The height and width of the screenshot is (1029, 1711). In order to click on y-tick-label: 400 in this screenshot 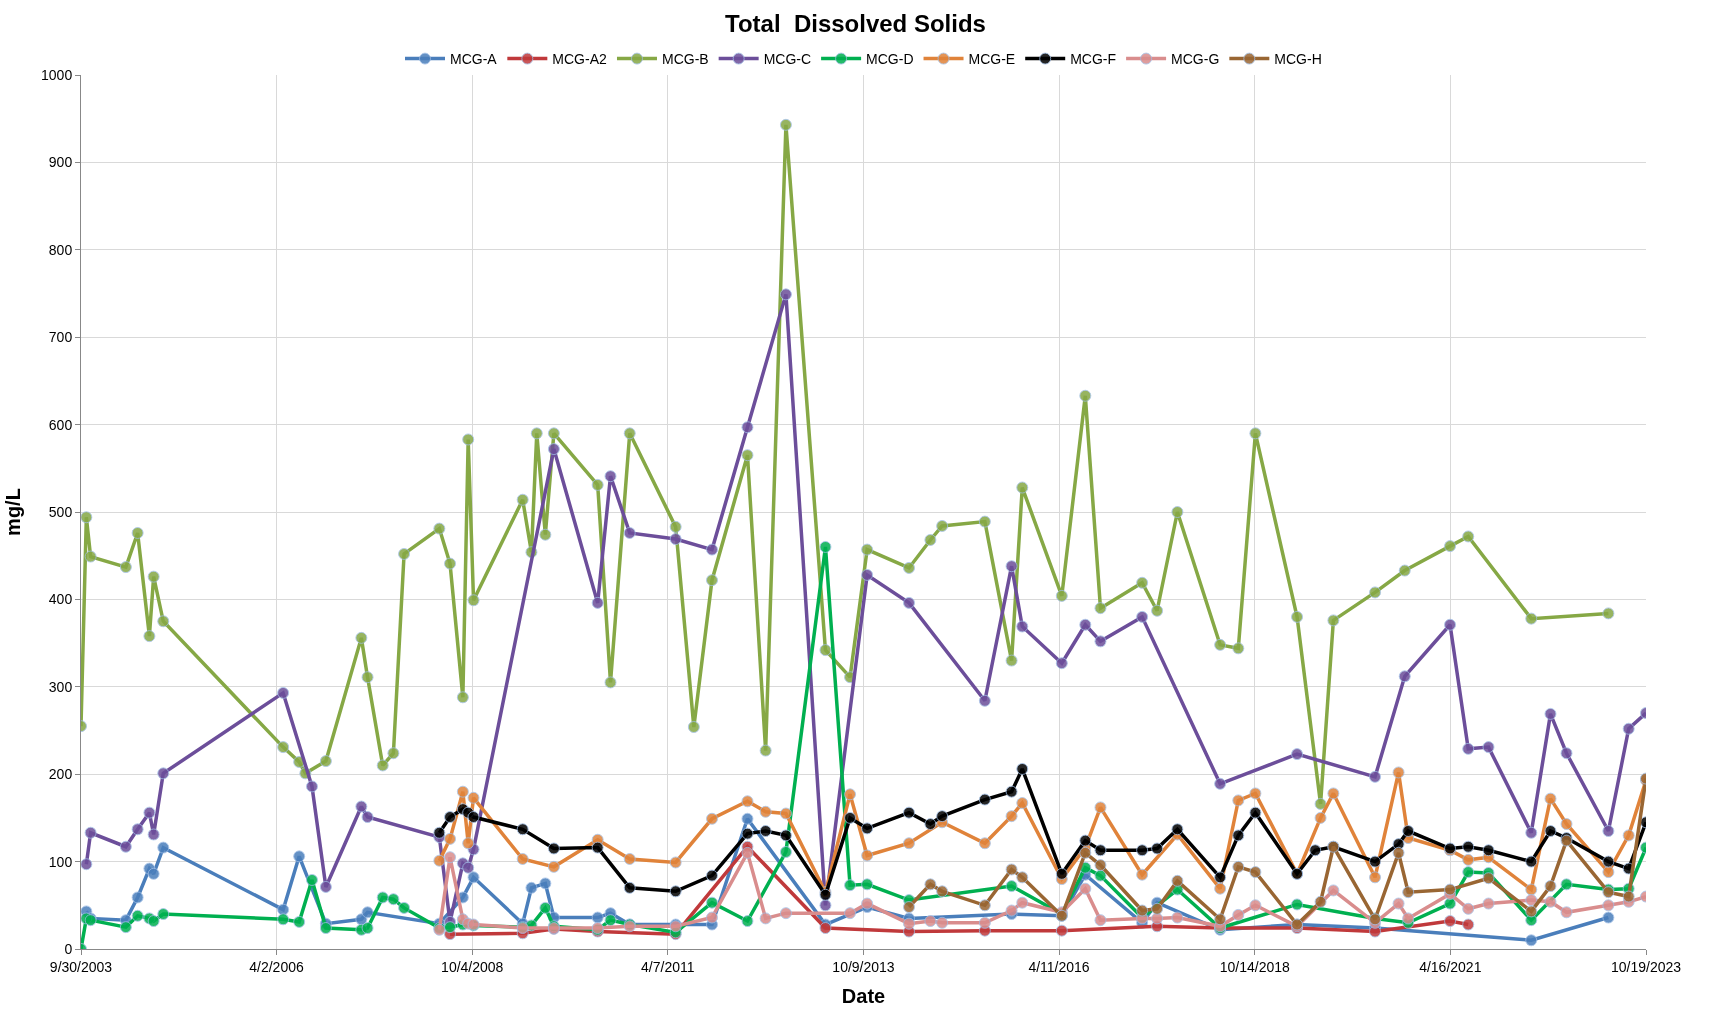, I will do `click(60, 599)`.